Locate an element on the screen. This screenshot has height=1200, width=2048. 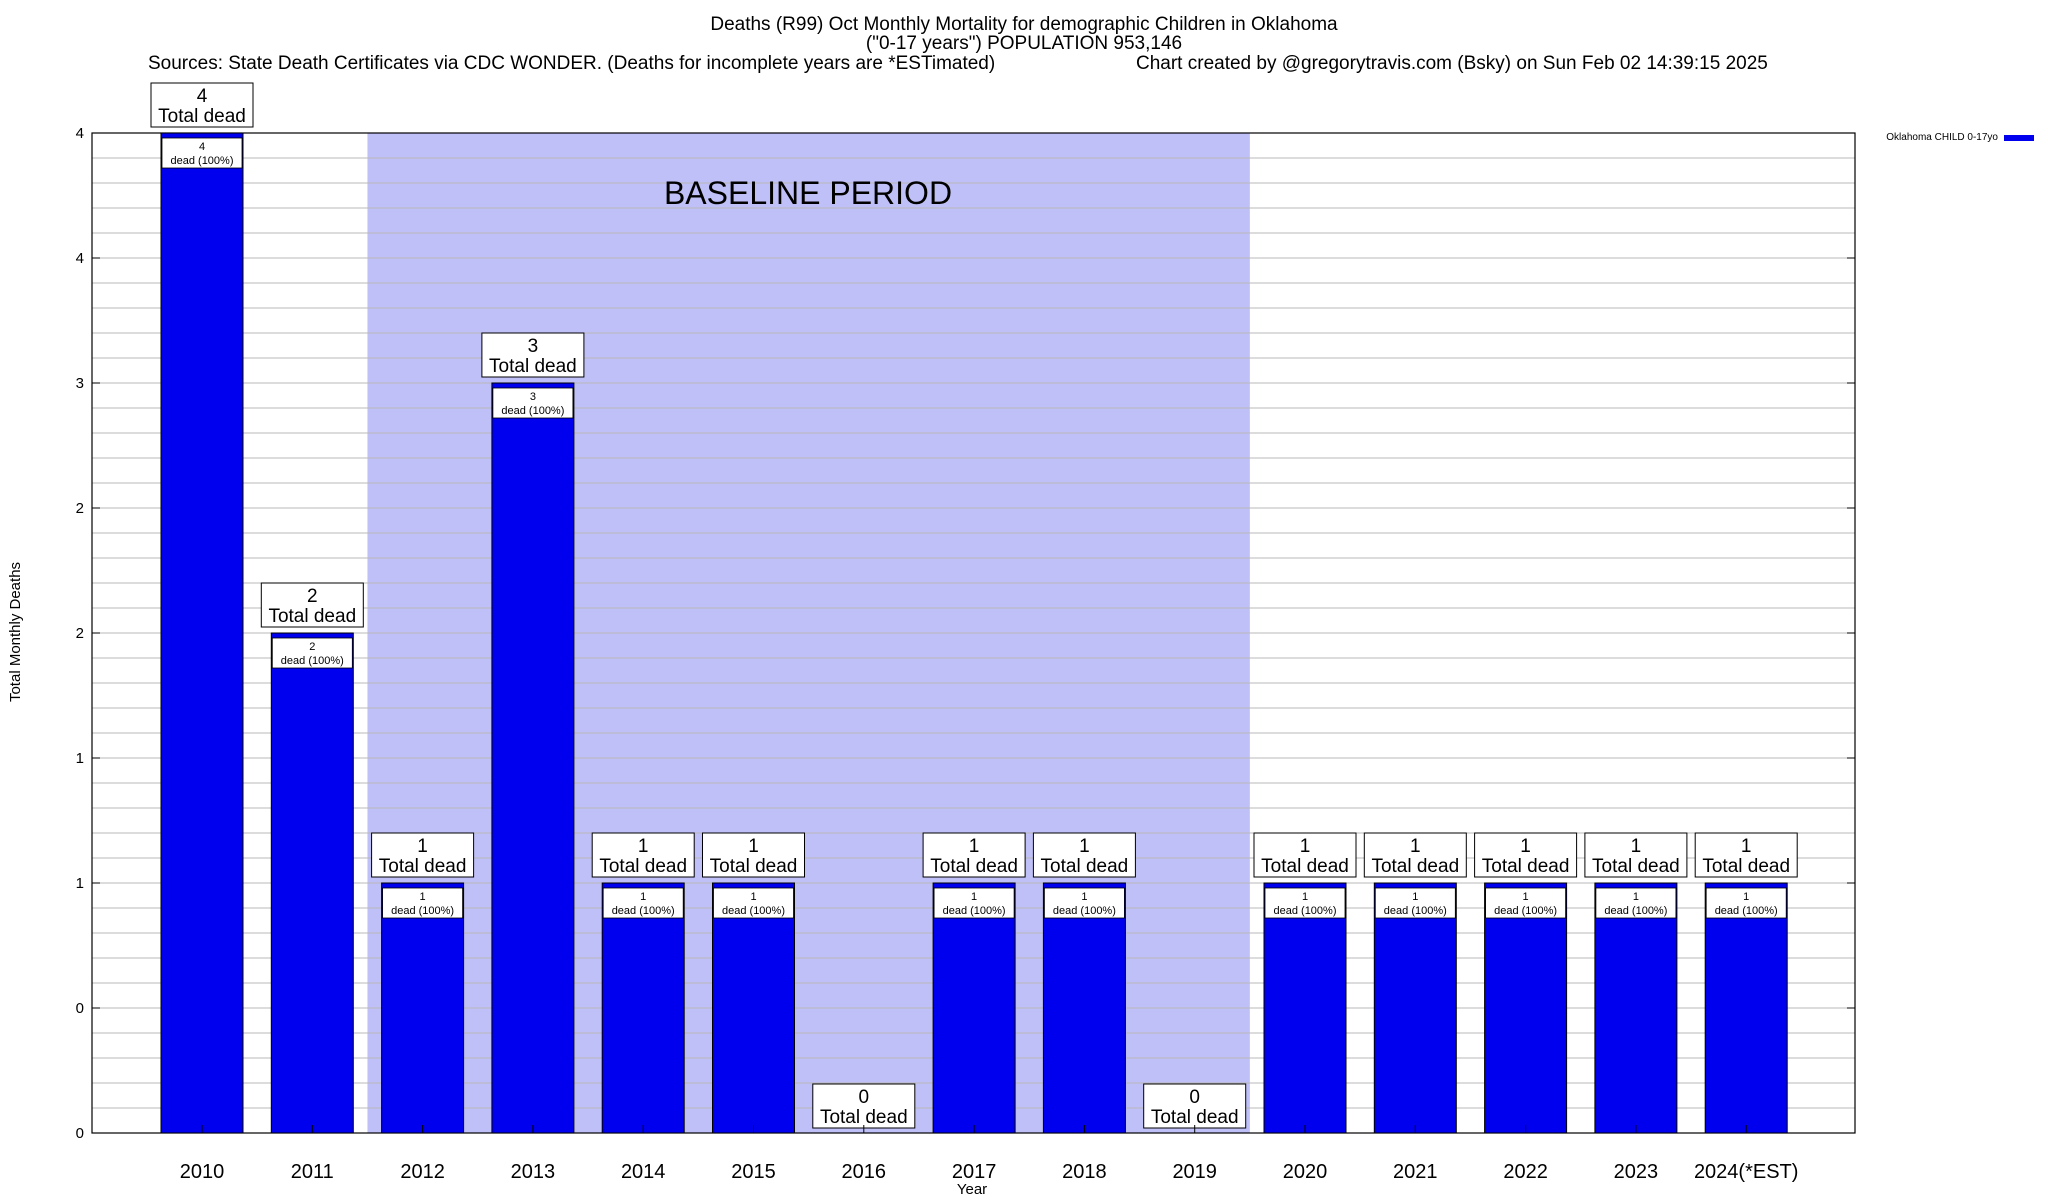
legend-label: Oklahoma CHILD 0-17yo is located at coordinates (1942, 137).